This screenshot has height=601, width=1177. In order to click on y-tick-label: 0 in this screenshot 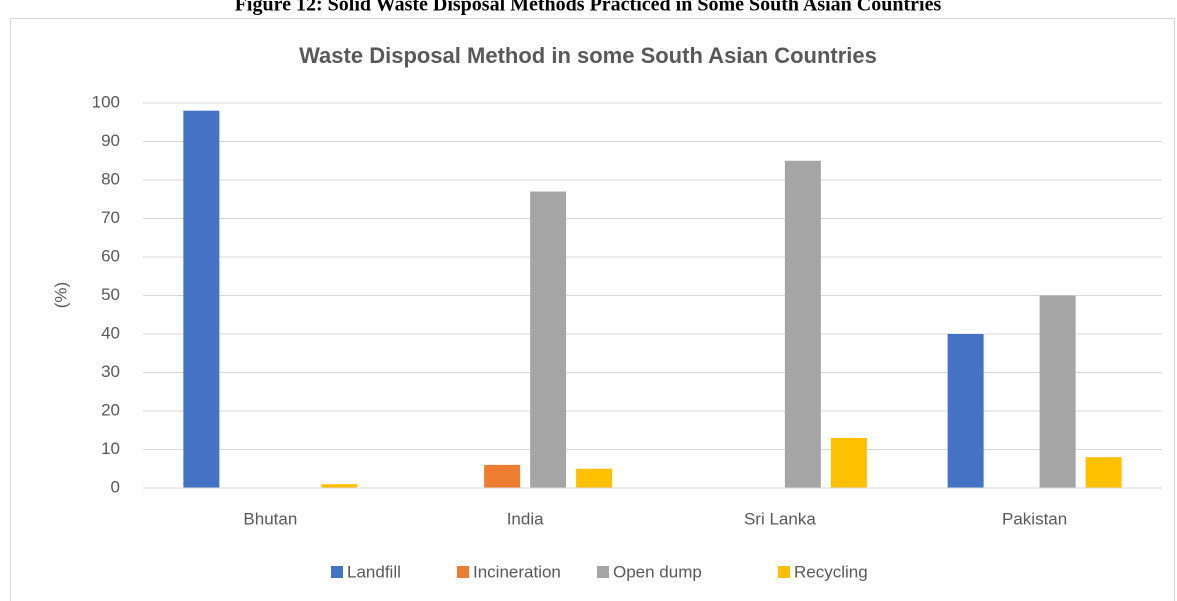, I will do `click(115, 486)`.